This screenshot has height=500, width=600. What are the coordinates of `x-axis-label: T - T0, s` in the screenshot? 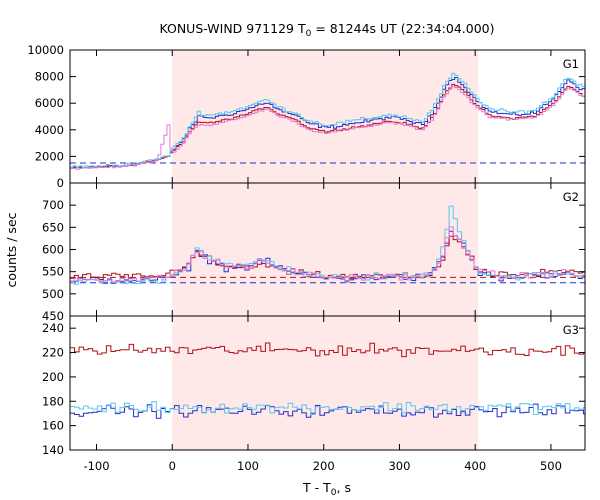 It's located at (326, 489).